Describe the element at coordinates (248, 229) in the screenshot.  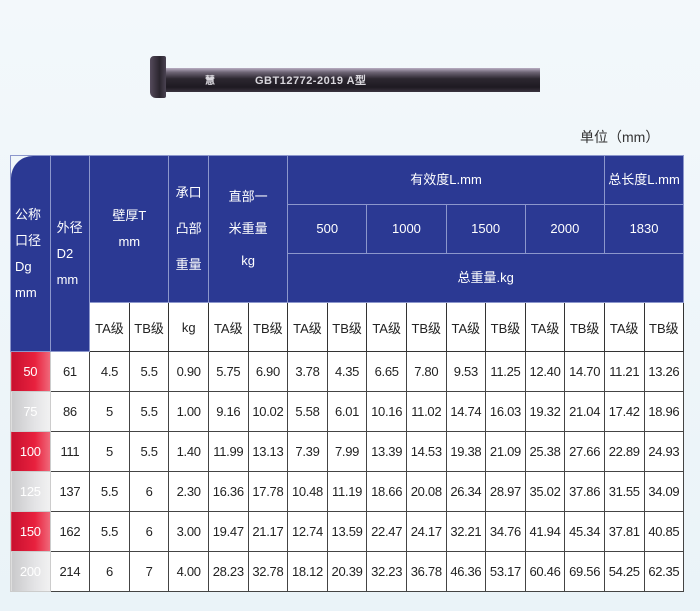
I see `header-per-meter: 直部一米重量 kg` at that location.